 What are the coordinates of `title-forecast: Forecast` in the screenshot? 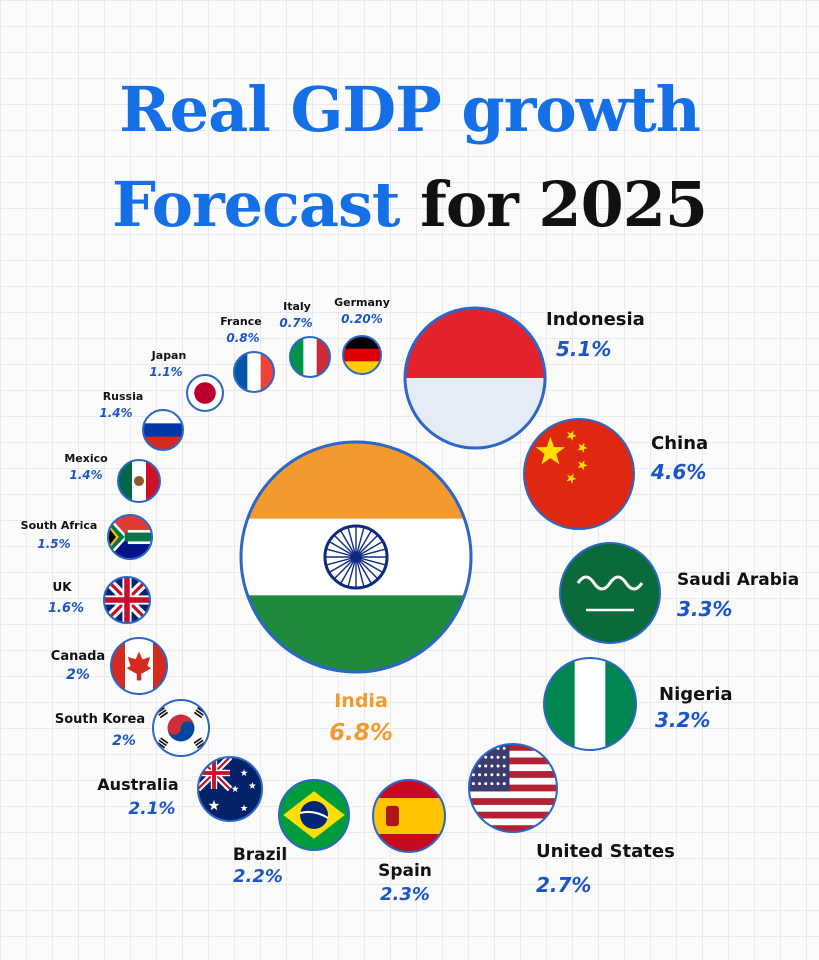 It's located at (256, 204).